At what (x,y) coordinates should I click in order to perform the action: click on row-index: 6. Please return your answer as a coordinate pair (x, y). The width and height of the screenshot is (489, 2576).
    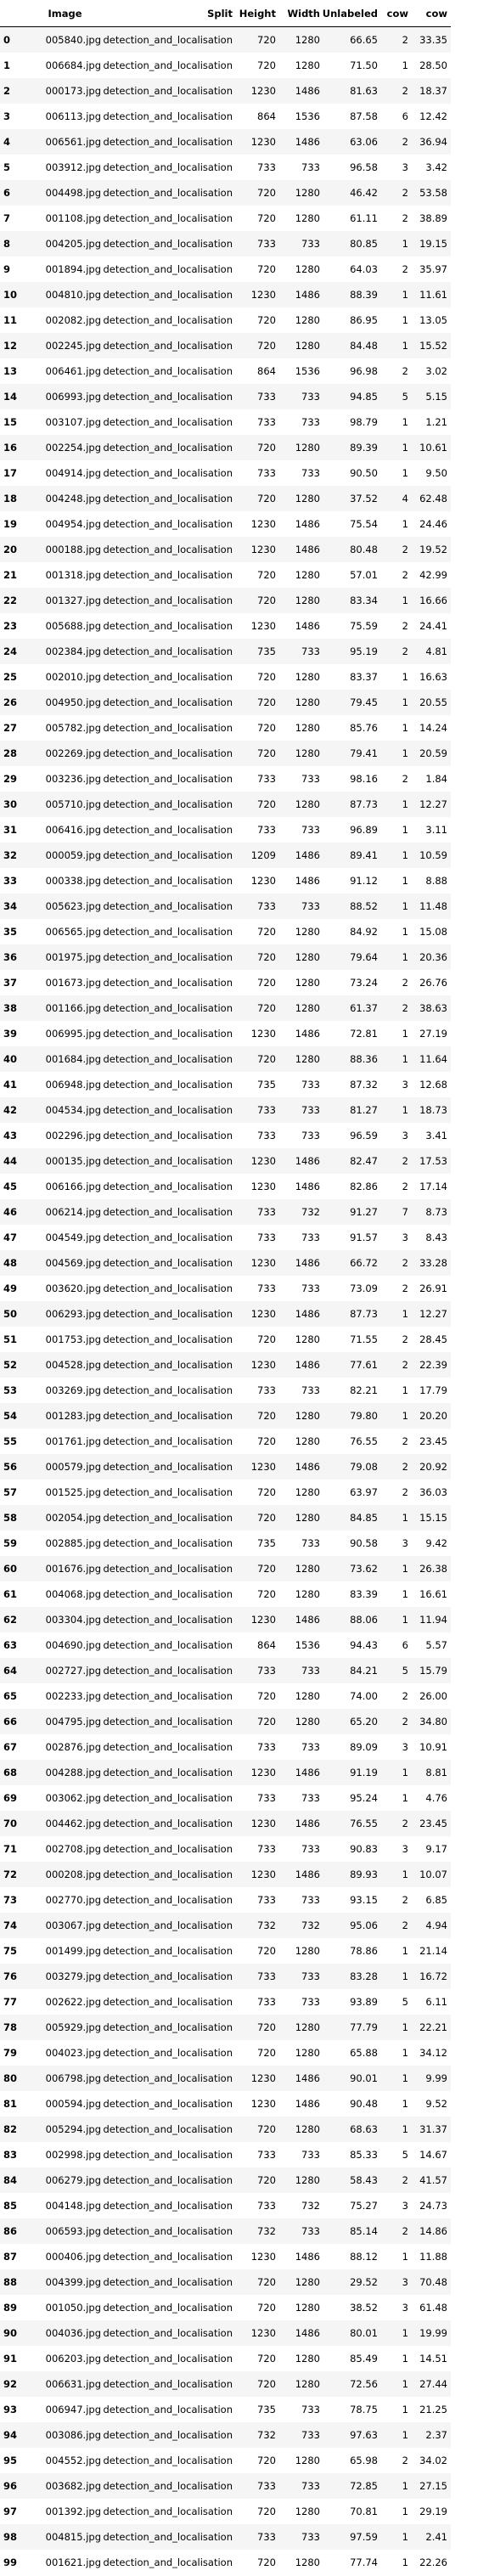
    Looking at the image, I should click on (7, 193).